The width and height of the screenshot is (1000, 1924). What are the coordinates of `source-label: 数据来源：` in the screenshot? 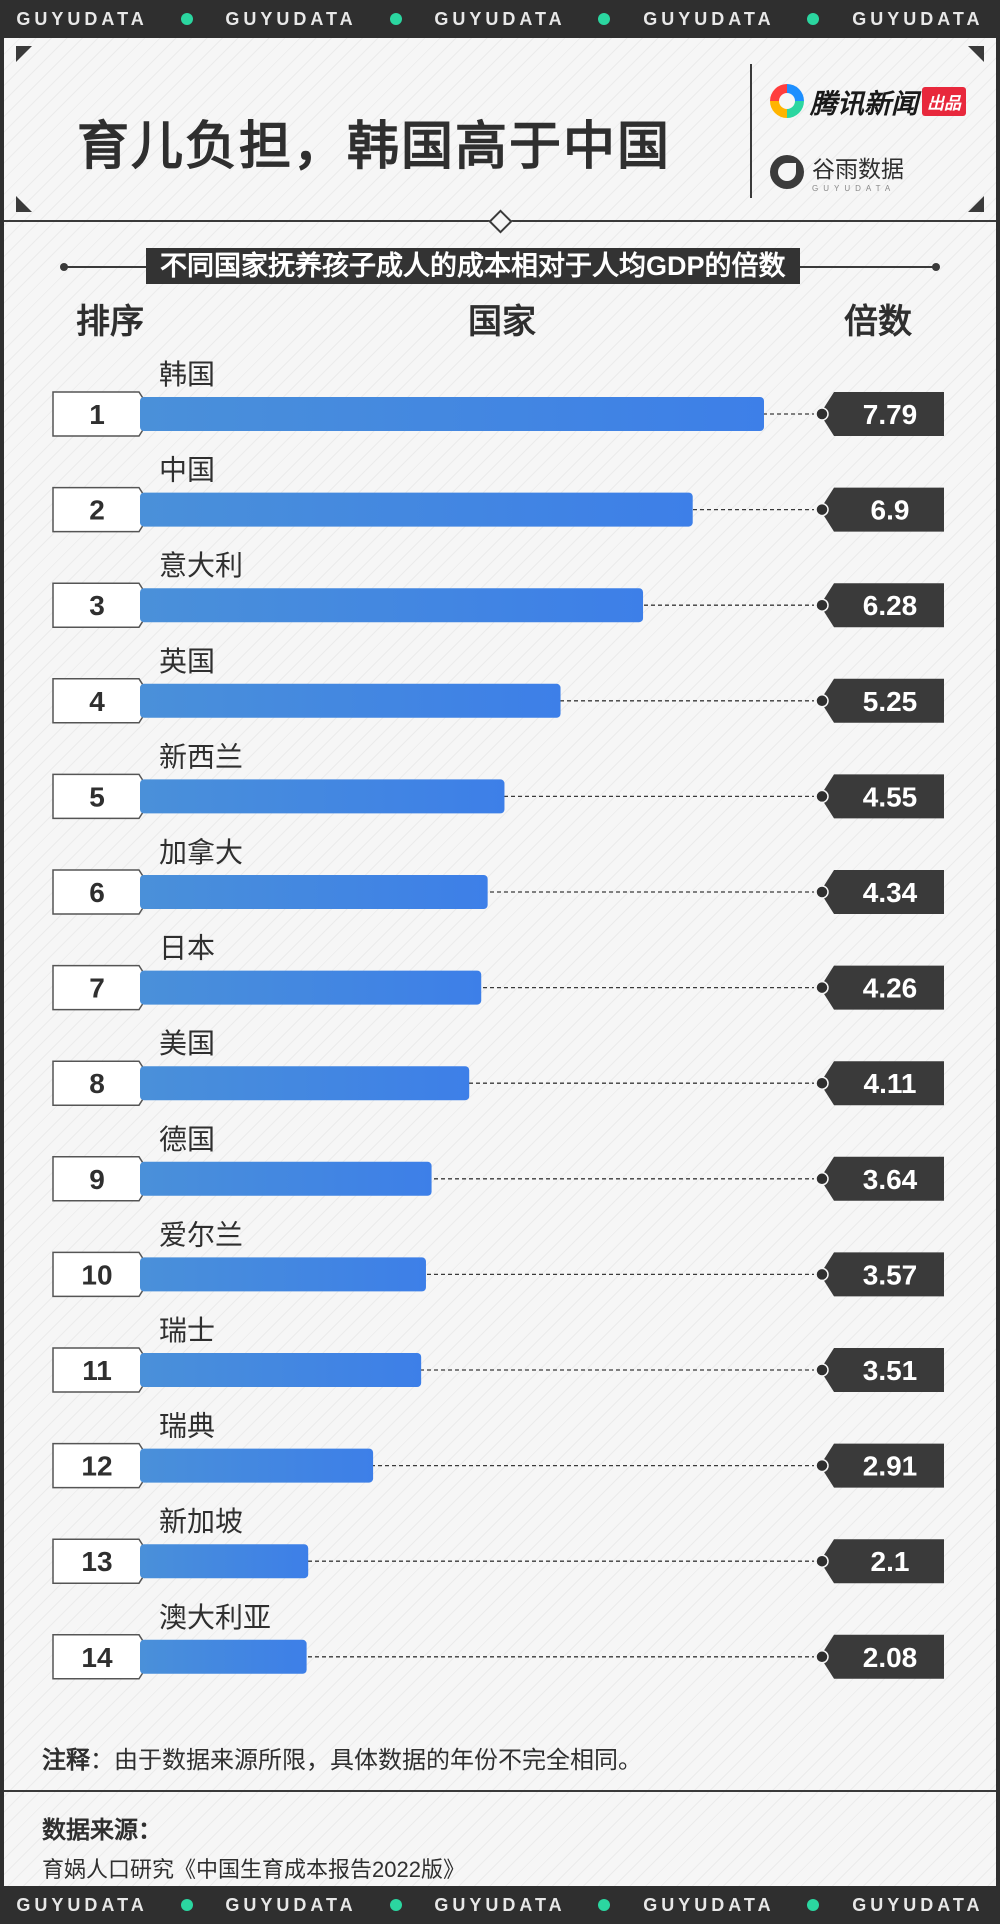 It's located at (102, 1830).